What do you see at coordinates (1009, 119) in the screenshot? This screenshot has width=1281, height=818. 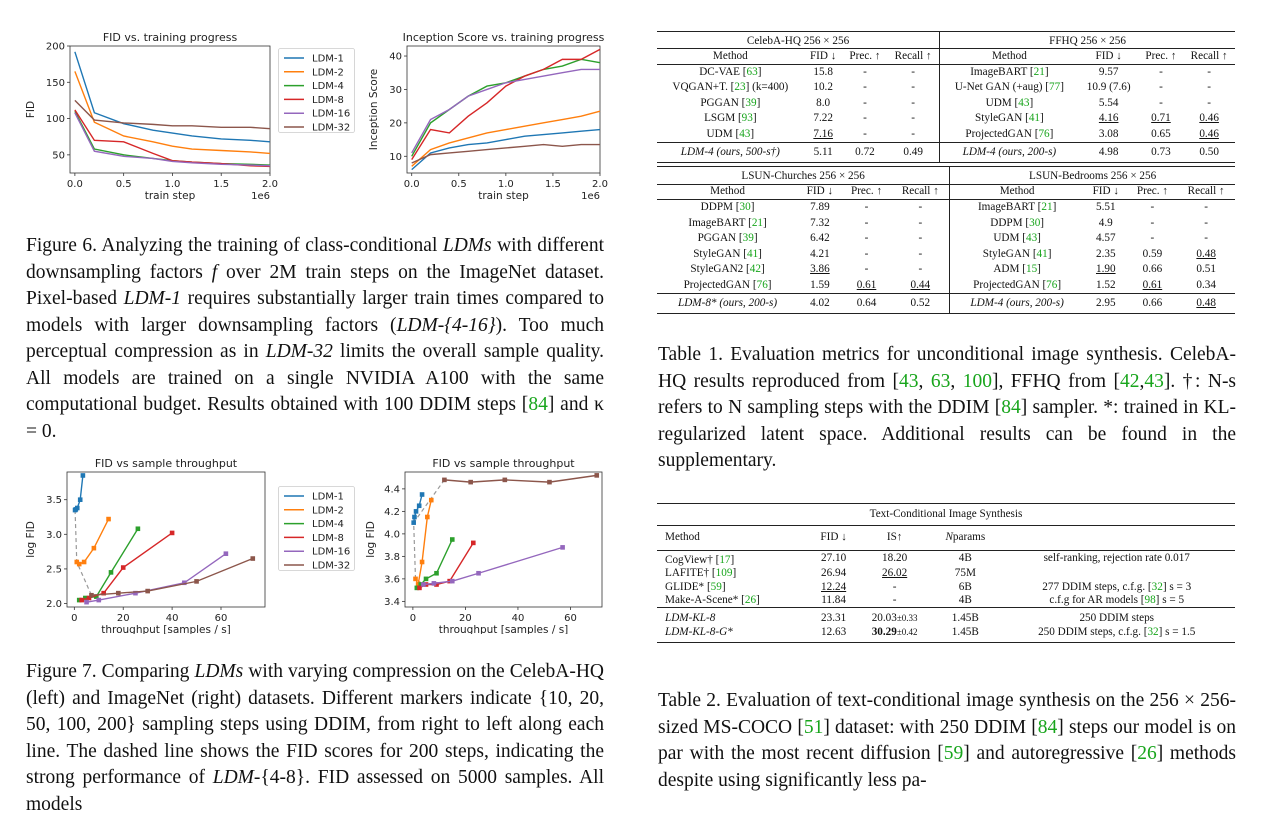 I see `table-cell: StyleGAN [41]` at bounding box center [1009, 119].